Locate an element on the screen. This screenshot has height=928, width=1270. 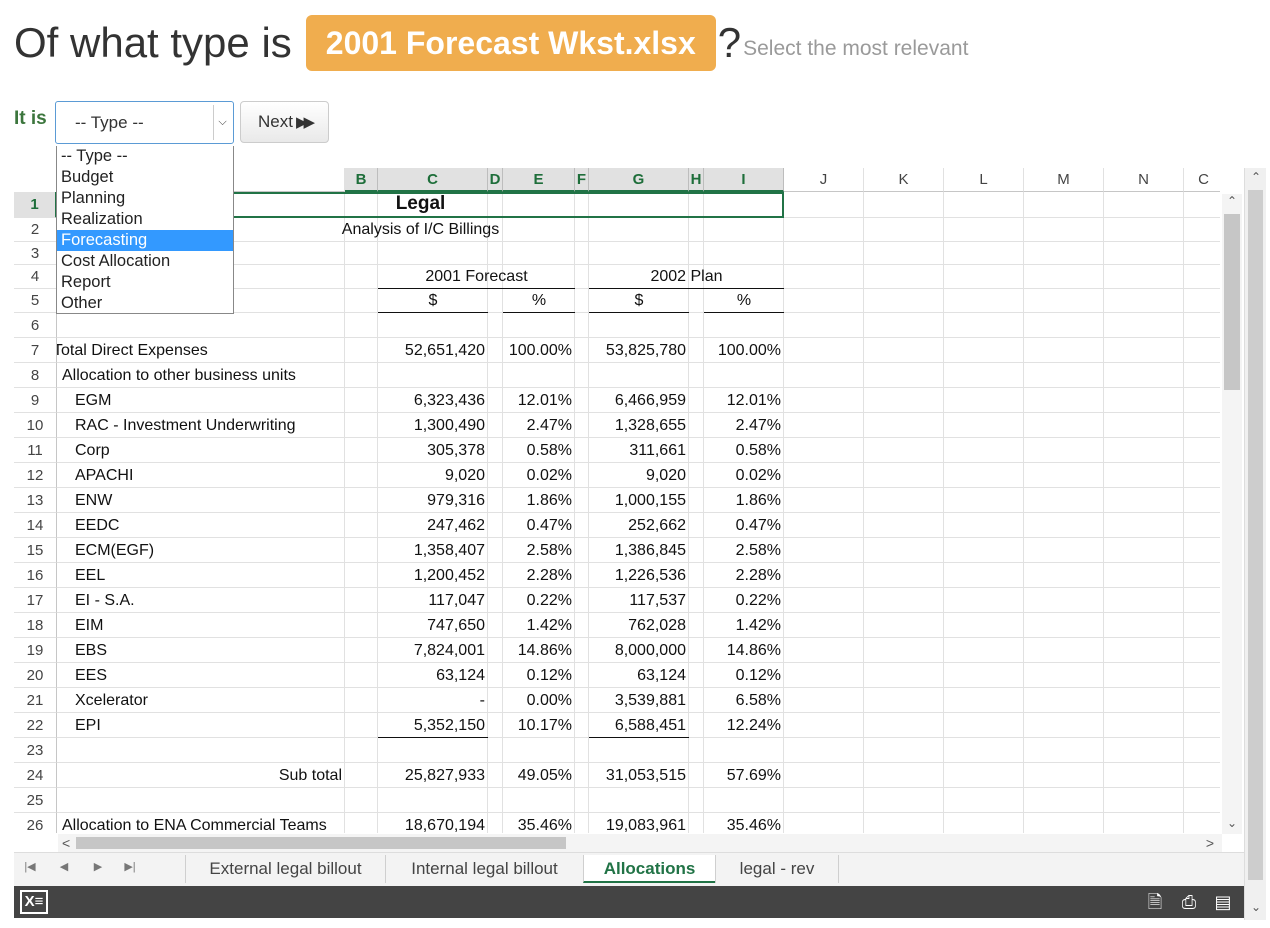
sheet-title: Legal is located at coordinates (420, 203).